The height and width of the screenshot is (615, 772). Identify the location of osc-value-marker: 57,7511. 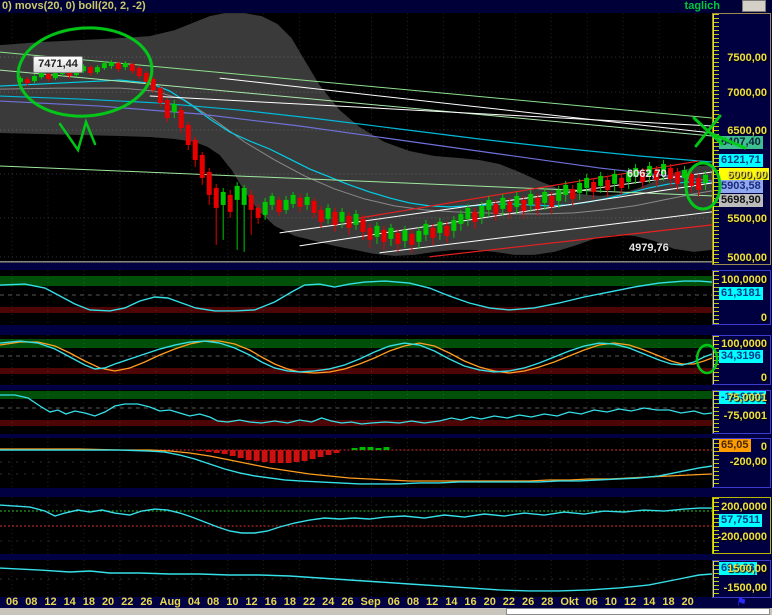
(741, 520).